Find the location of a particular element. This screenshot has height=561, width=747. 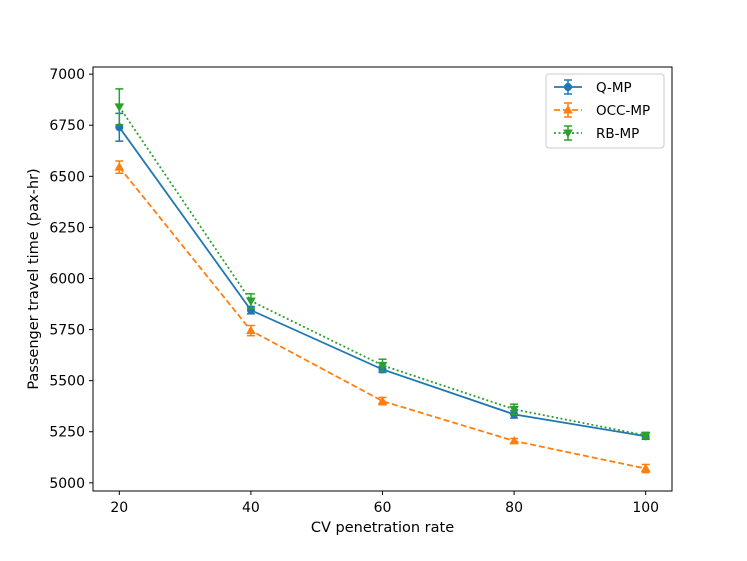

x-tick-label: 20 is located at coordinates (119, 508).